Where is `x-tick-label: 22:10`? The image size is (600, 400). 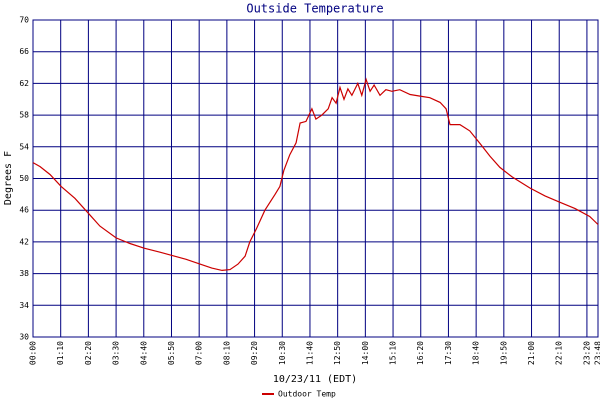
x-tick-label: 22:10 is located at coordinates (559, 353).